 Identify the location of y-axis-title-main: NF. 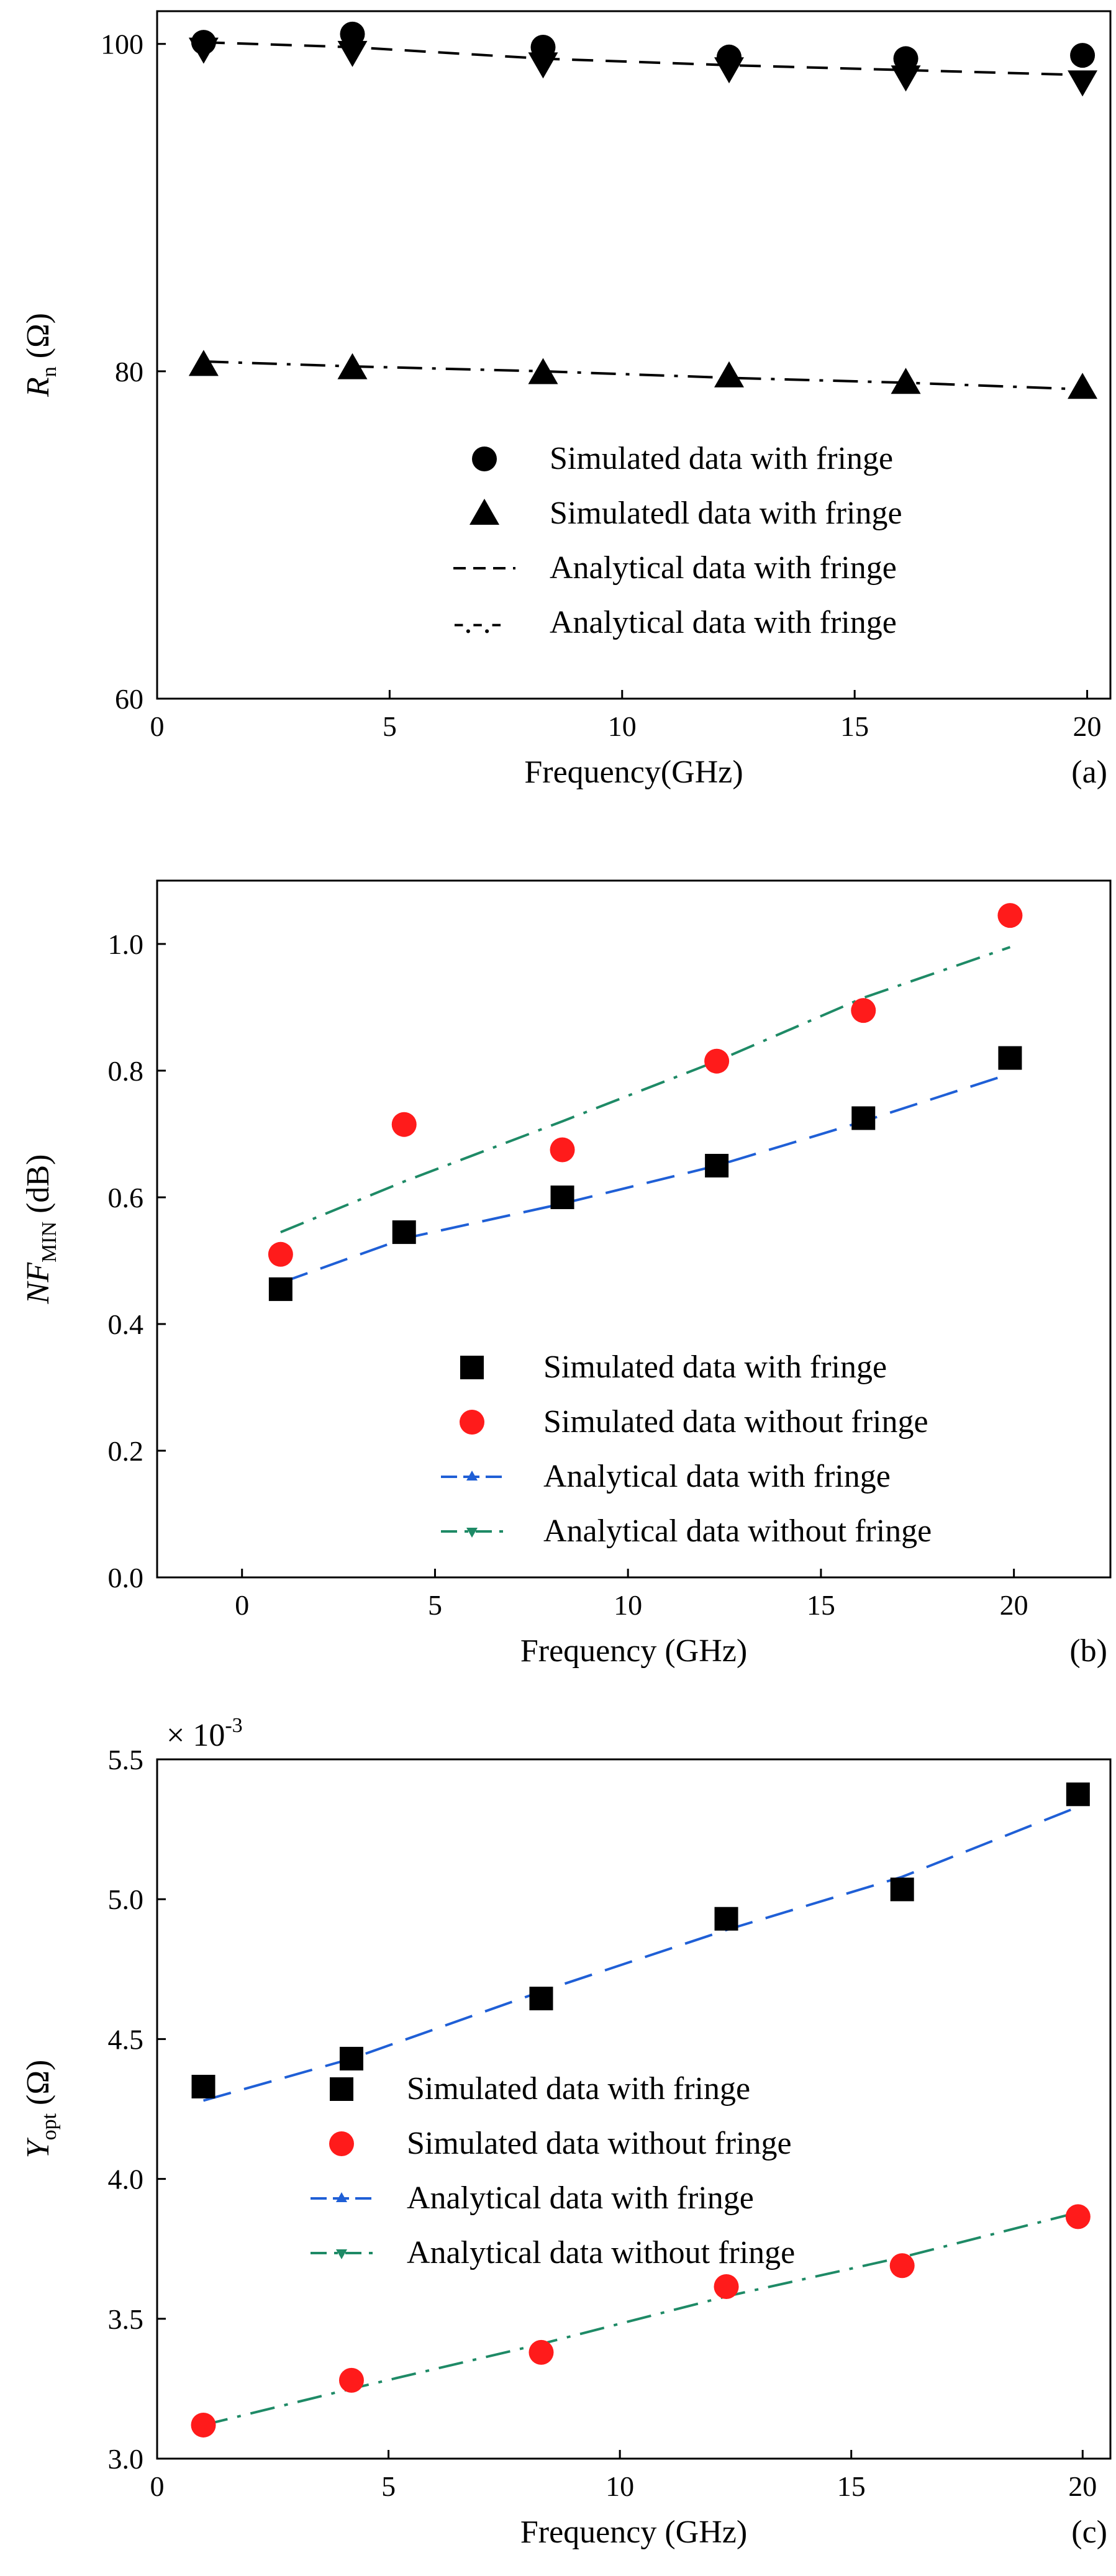
(38, 1283).